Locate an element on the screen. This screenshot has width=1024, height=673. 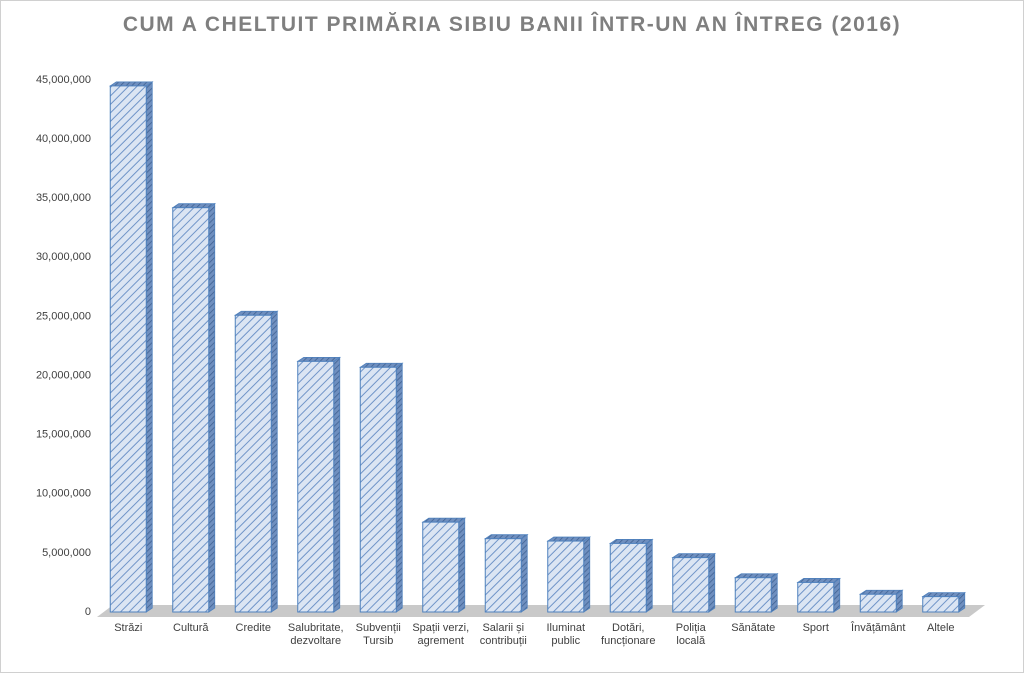
x-tick-label: Altele is located at coordinates (940, 628).